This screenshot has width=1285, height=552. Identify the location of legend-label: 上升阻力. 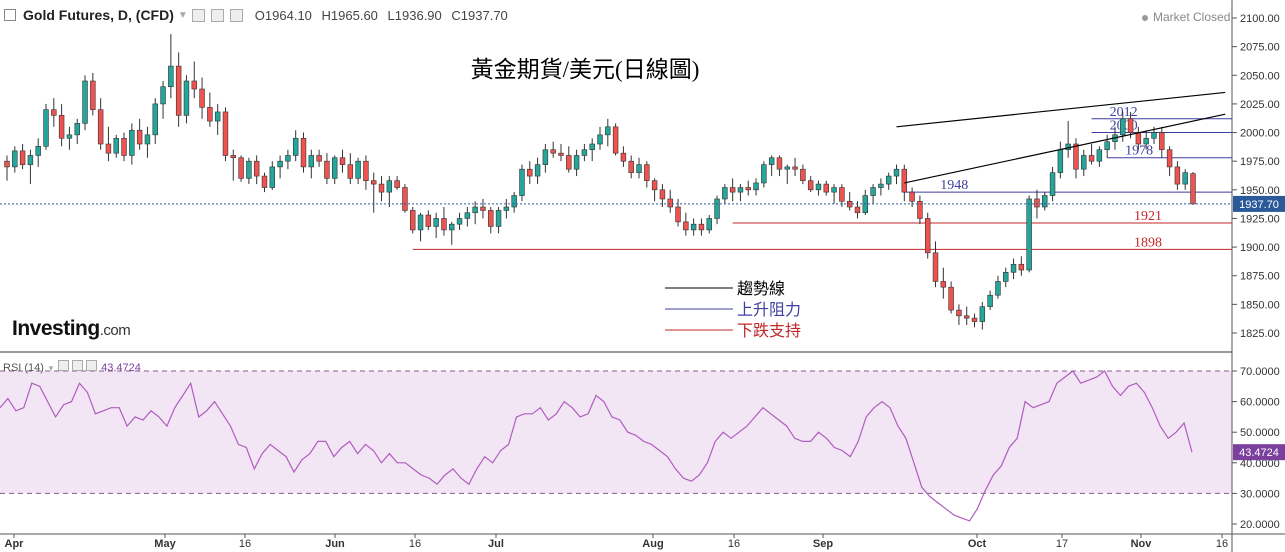
(769, 310).